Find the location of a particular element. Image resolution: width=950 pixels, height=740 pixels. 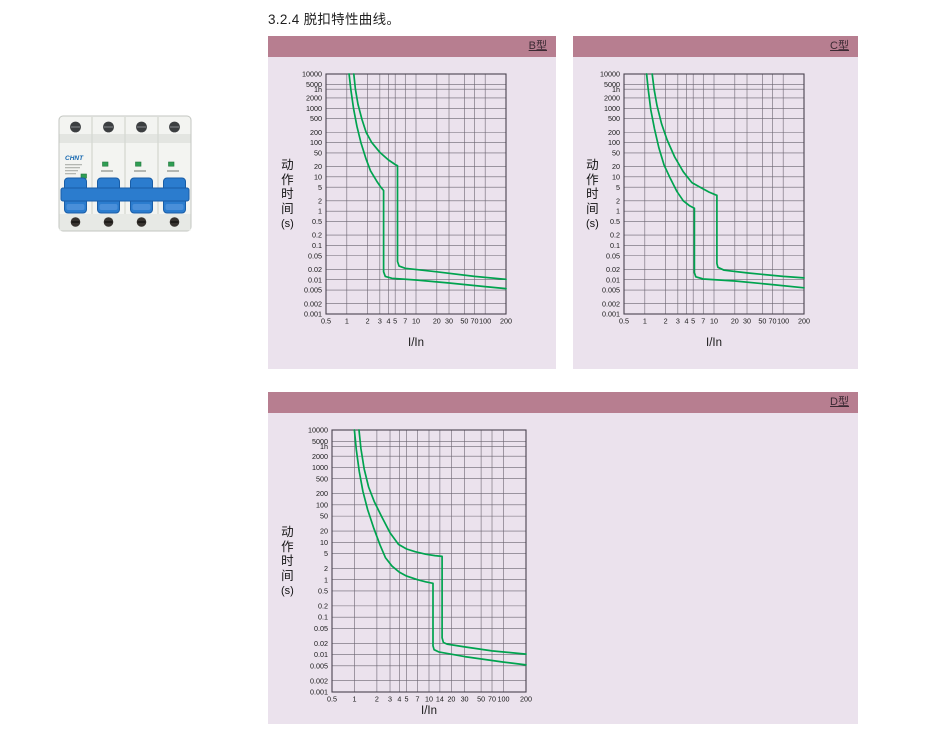

y-tick-label: 100 is located at coordinates (316, 142).